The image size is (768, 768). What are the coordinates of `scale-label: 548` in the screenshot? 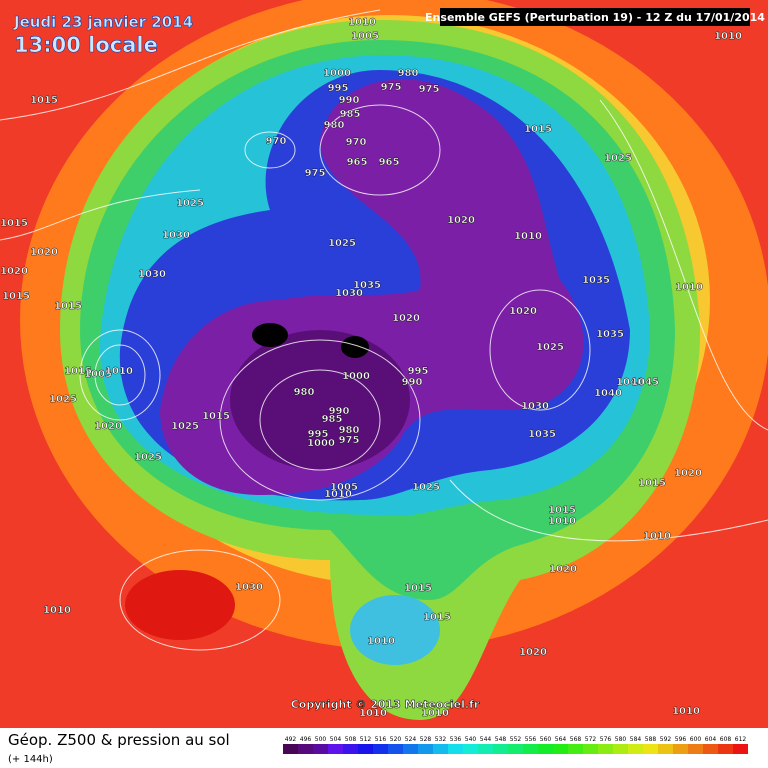 It's located at (501, 739).